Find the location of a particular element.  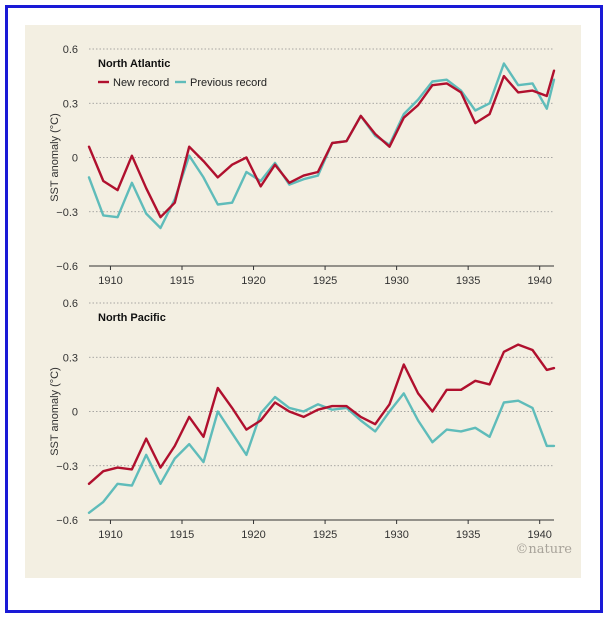

chart-title: North Atlantic is located at coordinates (134, 64).